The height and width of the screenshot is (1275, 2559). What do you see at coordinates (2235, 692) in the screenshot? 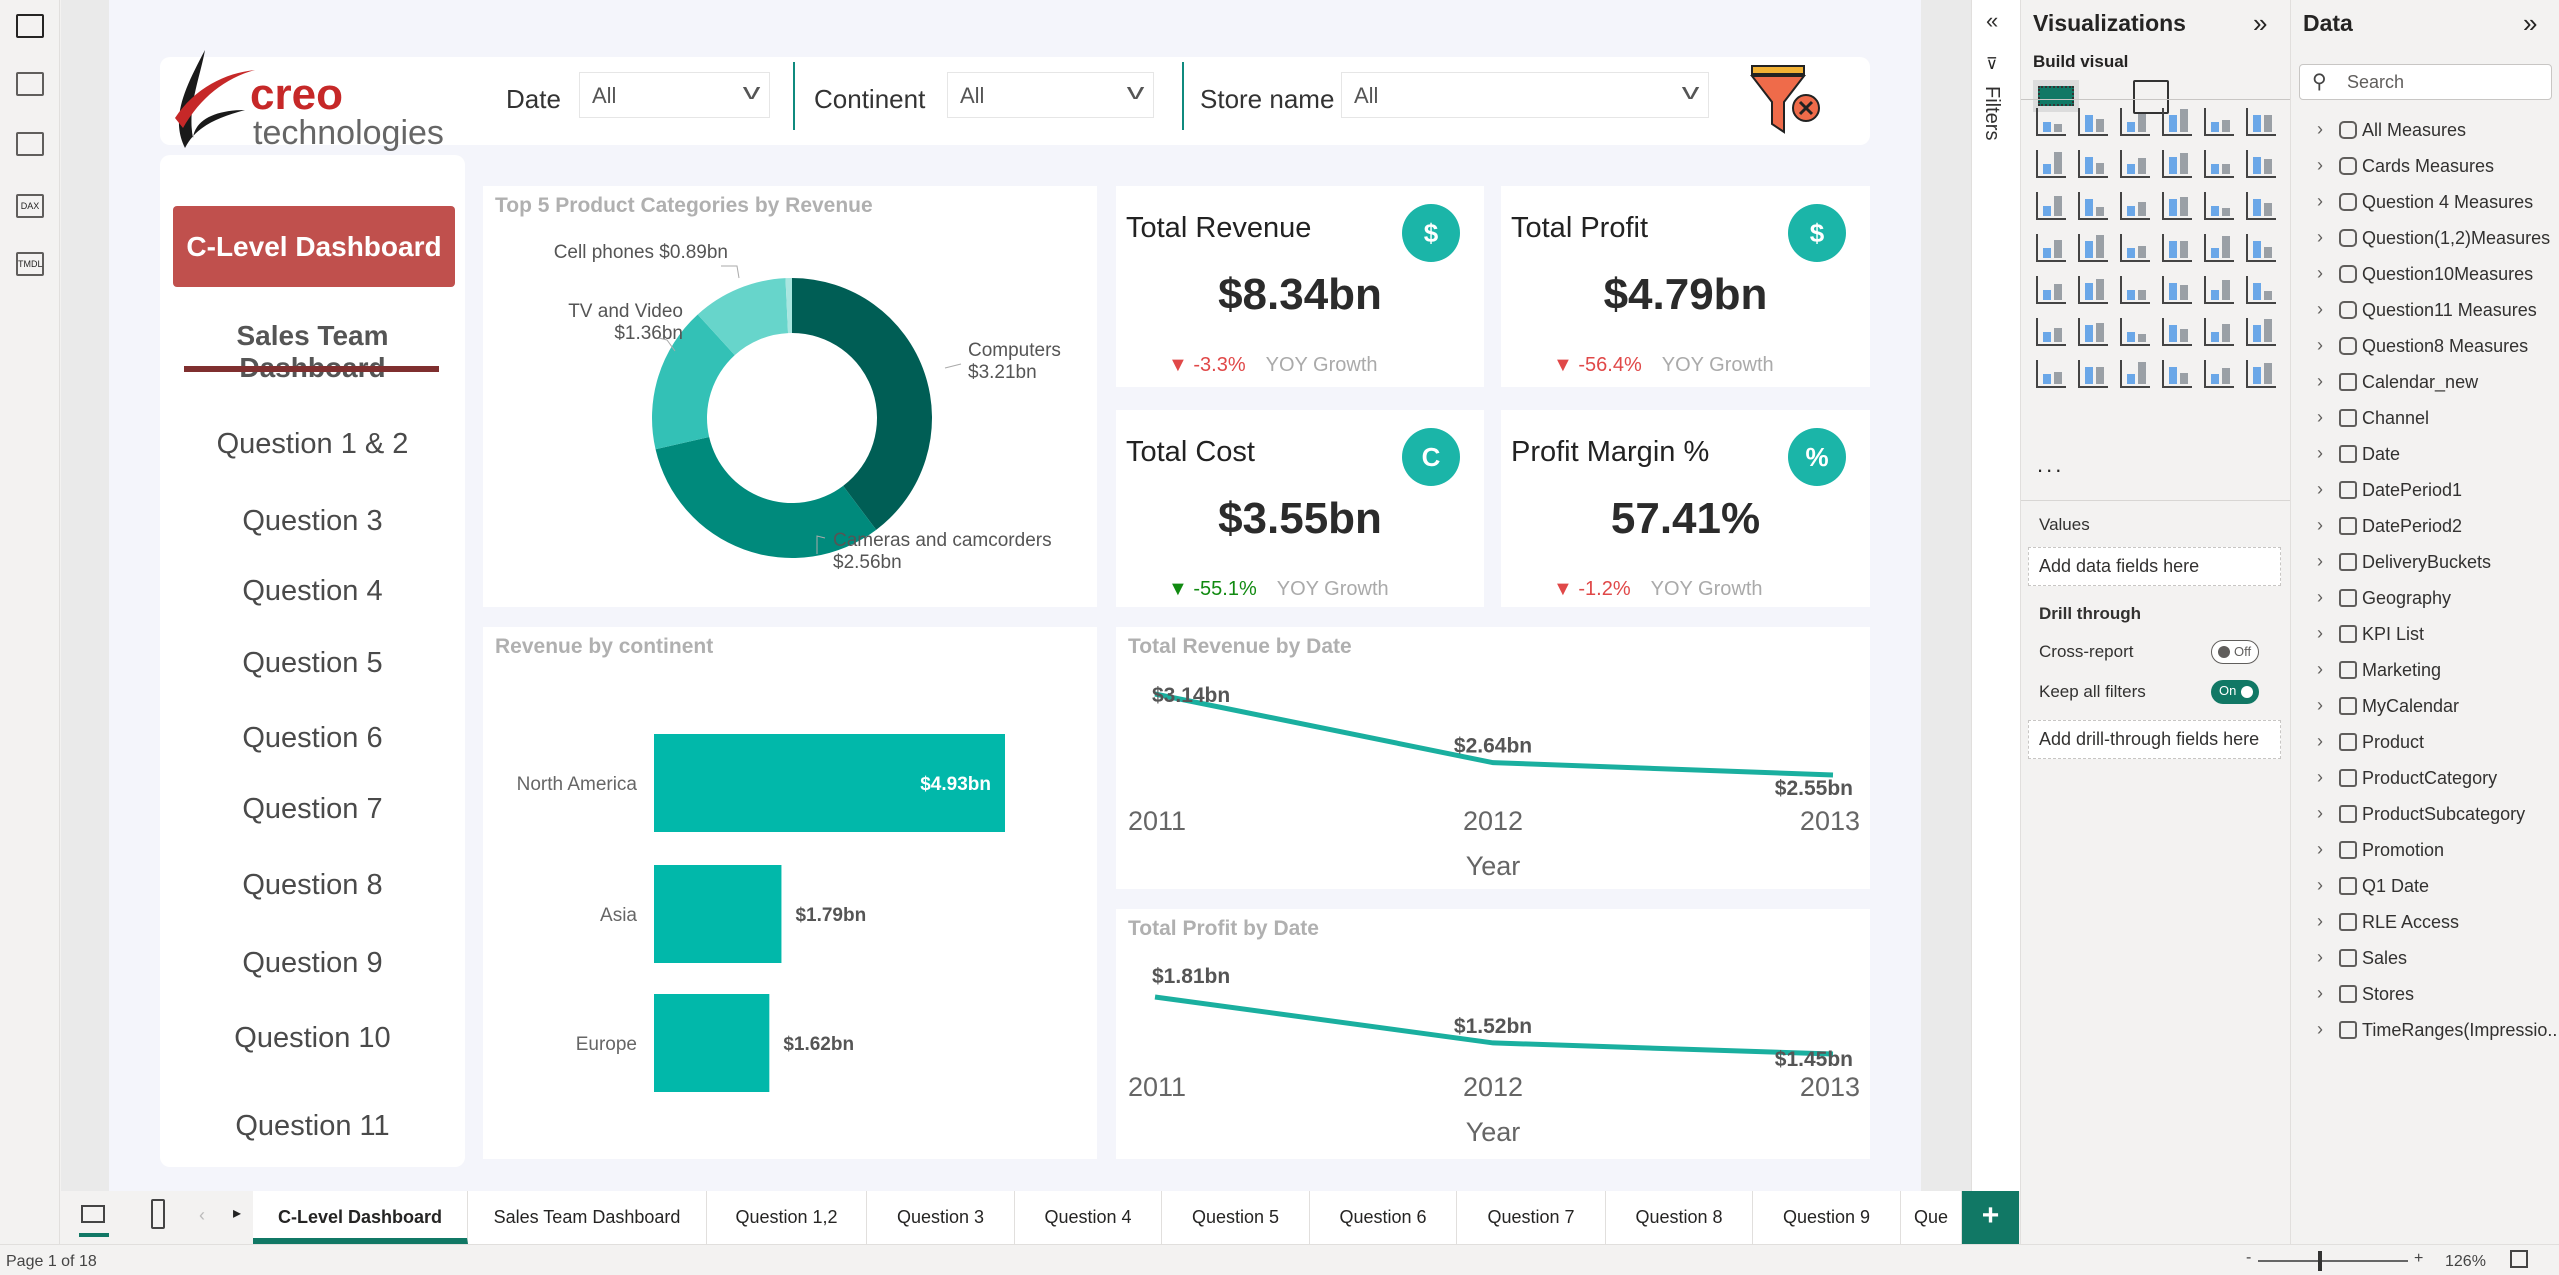
I see `keep-filters-toggle: On` at bounding box center [2235, 692].